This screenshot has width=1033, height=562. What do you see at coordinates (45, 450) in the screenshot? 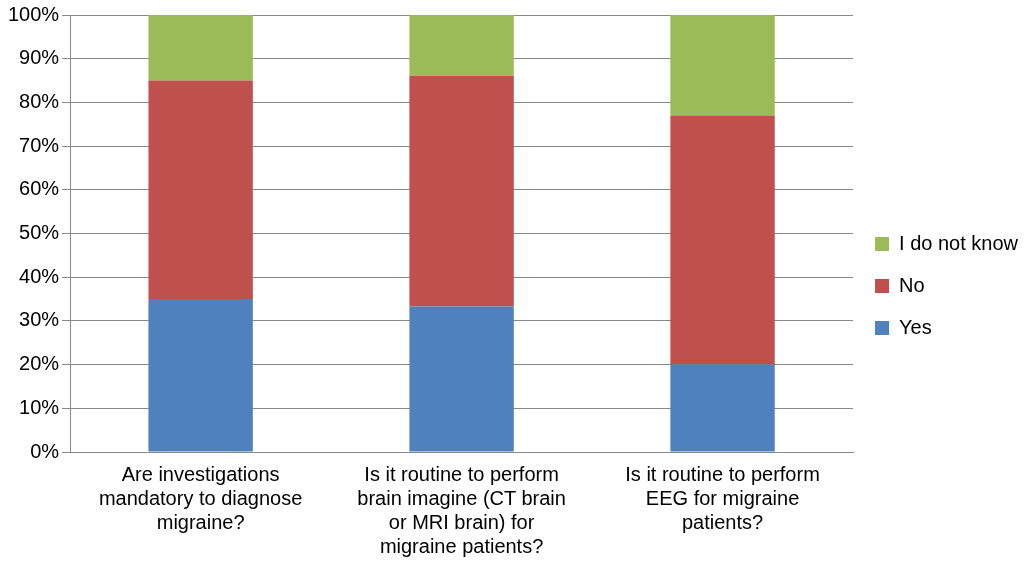
I see `y-tick-label: 0%` at bounding box center [45, 450].